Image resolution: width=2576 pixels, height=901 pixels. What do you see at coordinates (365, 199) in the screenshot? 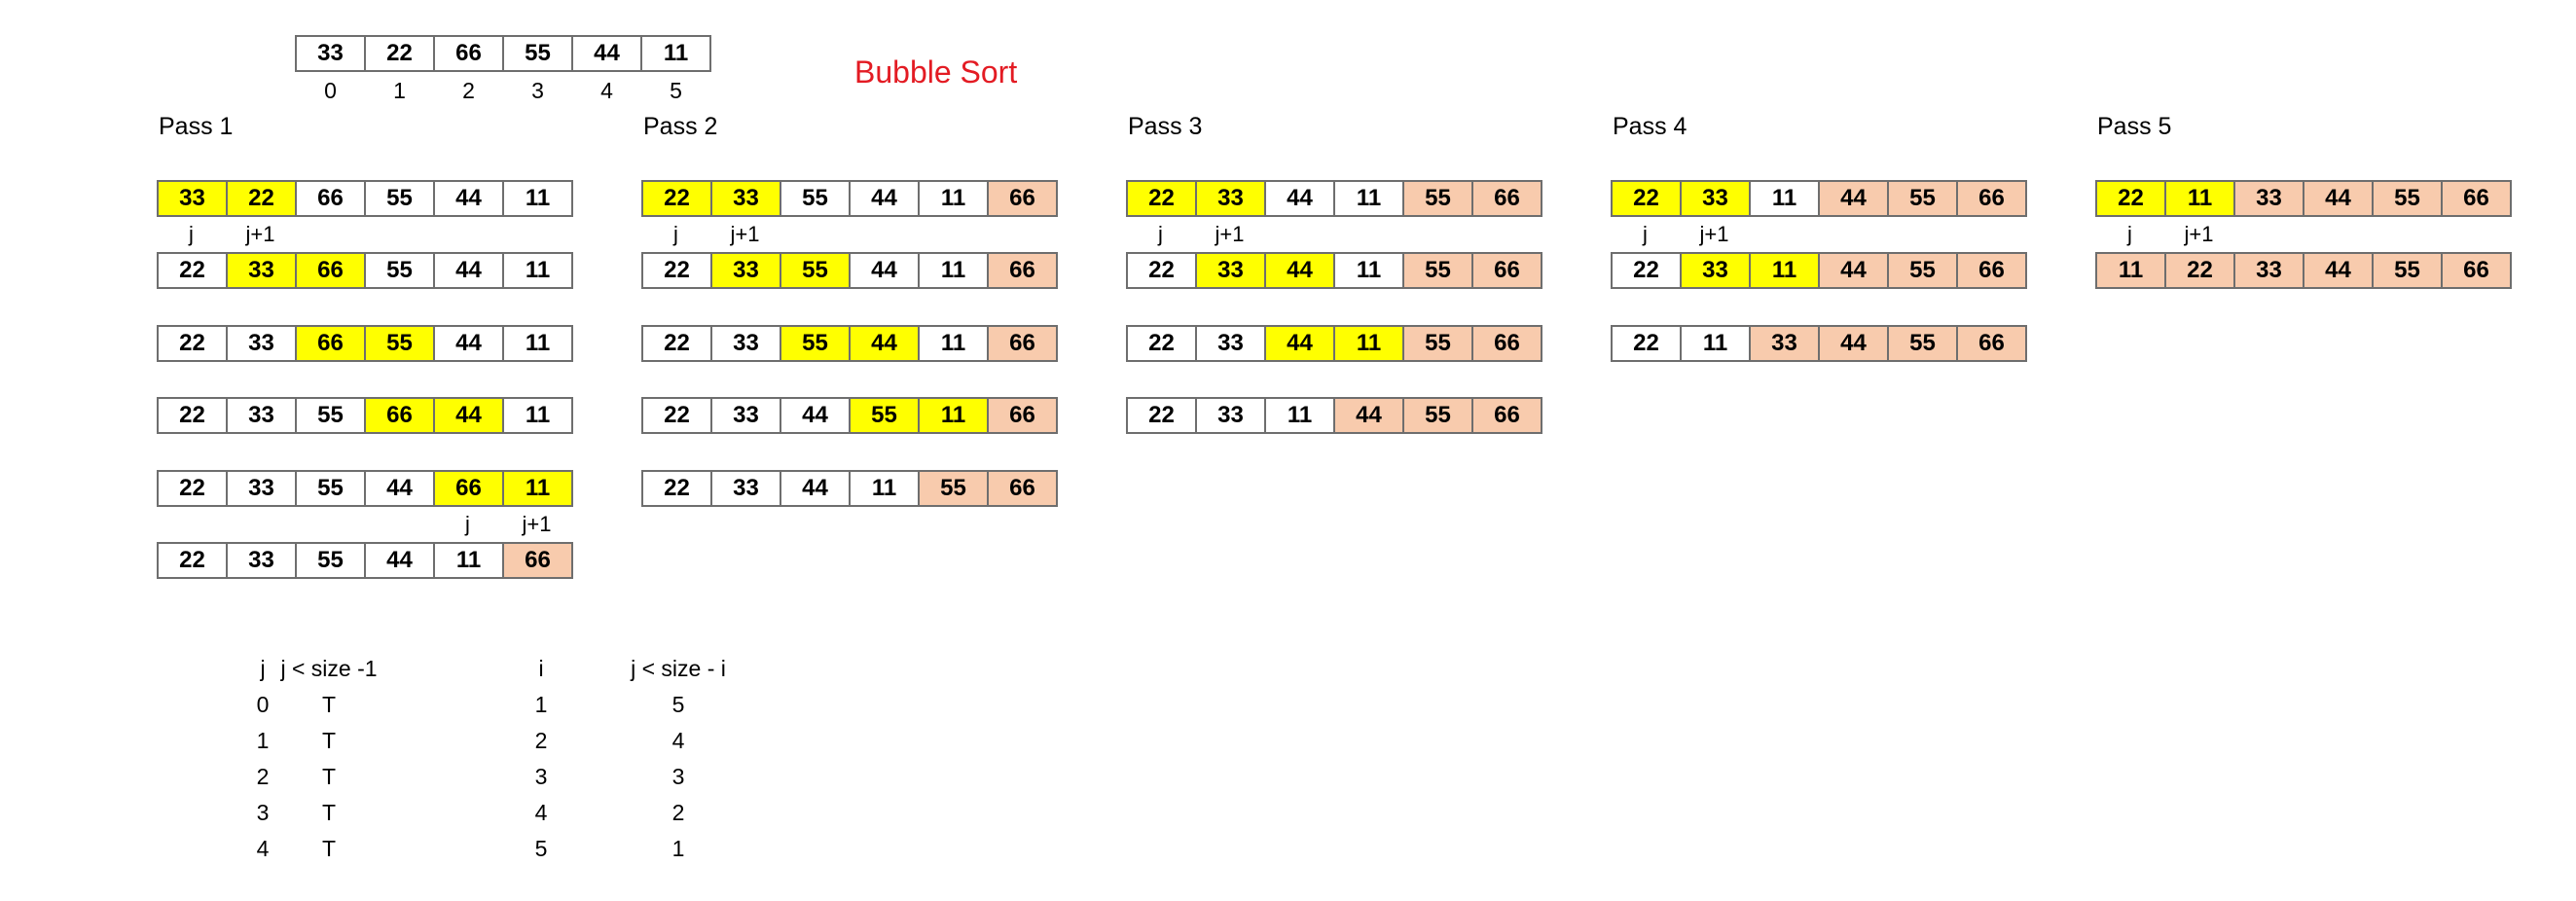
I see `pass-array-row: 33 22 66 55 44 11` at bounding box center [365, 199].